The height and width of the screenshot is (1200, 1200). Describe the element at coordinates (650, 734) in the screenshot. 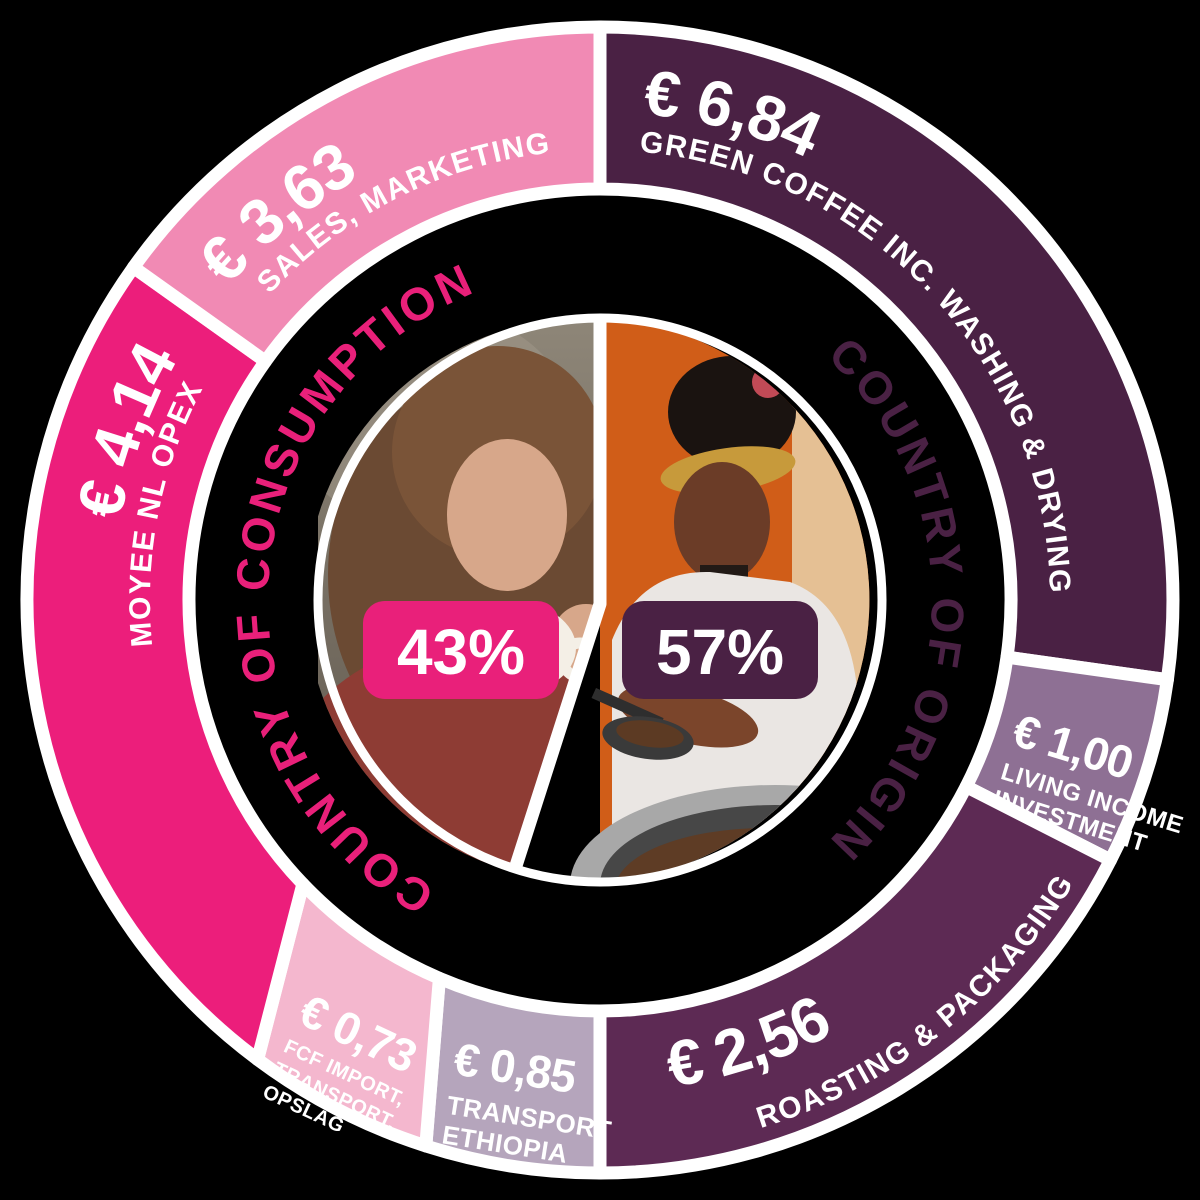

I see `beans-in-scoop` at that location.